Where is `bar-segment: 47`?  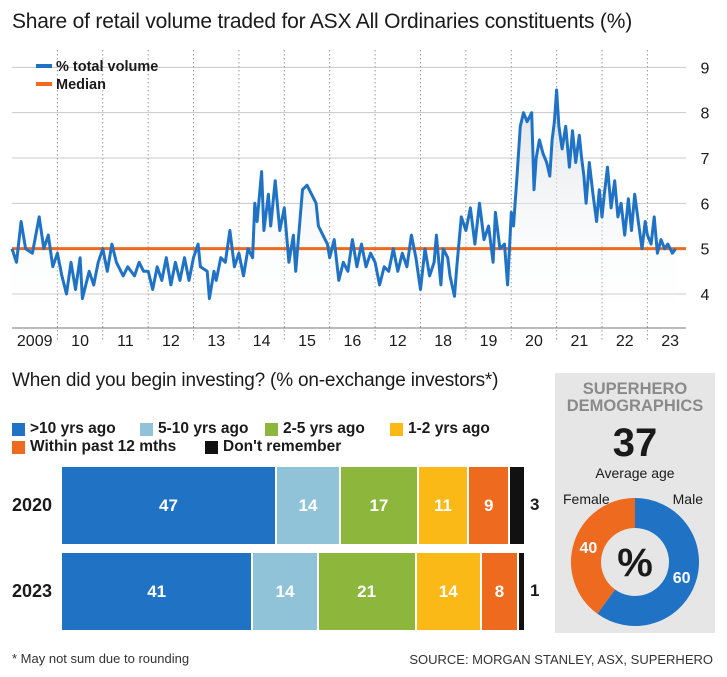
bar-segment: 47 is located at coordinates (169, 505).